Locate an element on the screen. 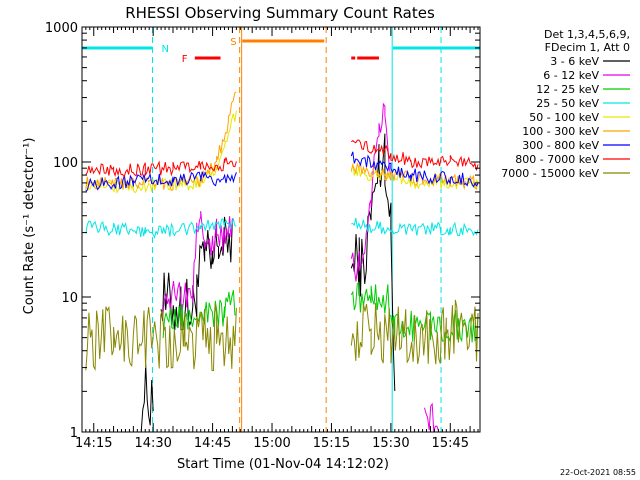 This screenshot has height=480, width=640. y-tick-label: 1 is located at coordinates (74, 433).